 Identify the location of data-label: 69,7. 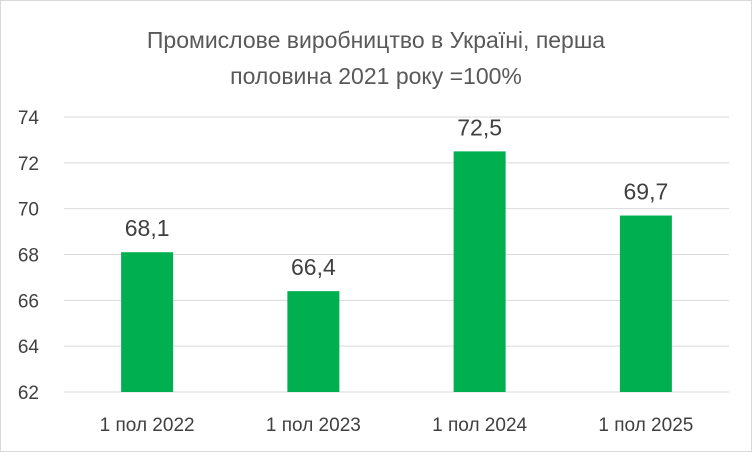
(645, 192).